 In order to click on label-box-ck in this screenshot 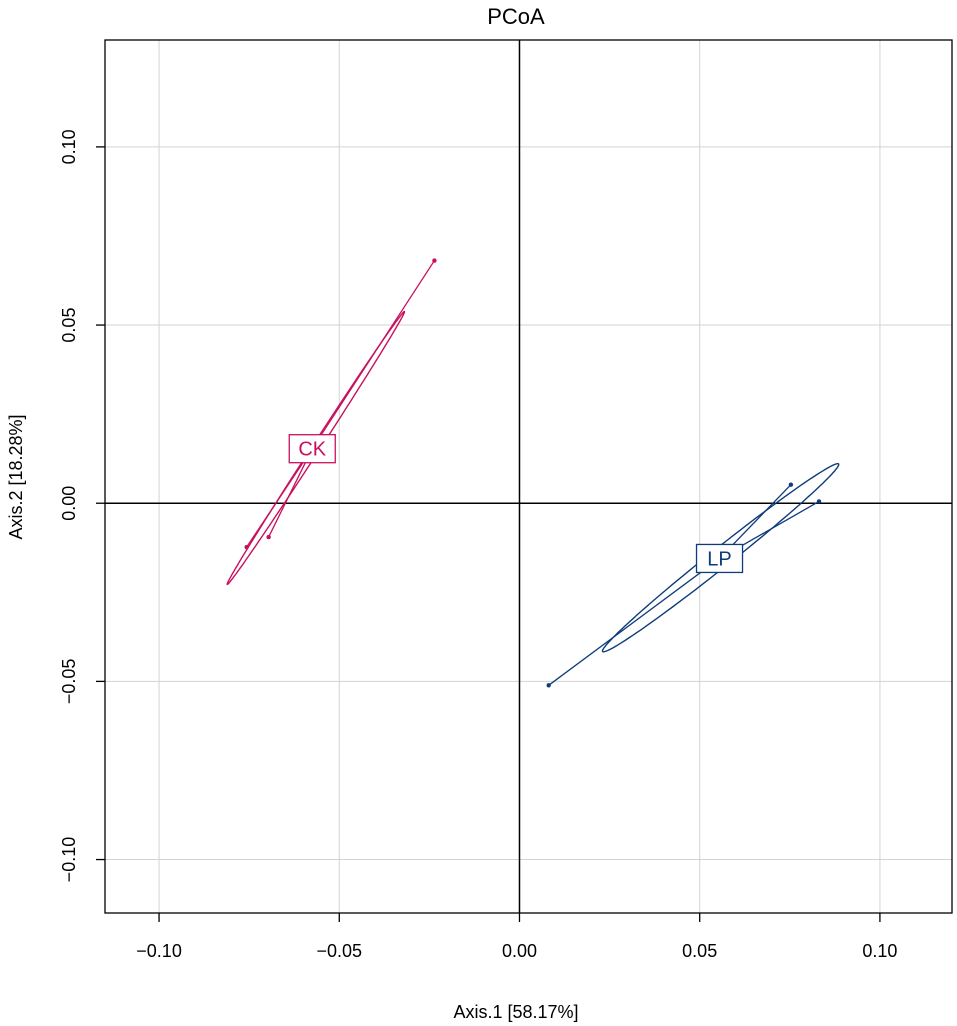, I will do `click(312, 449)`.